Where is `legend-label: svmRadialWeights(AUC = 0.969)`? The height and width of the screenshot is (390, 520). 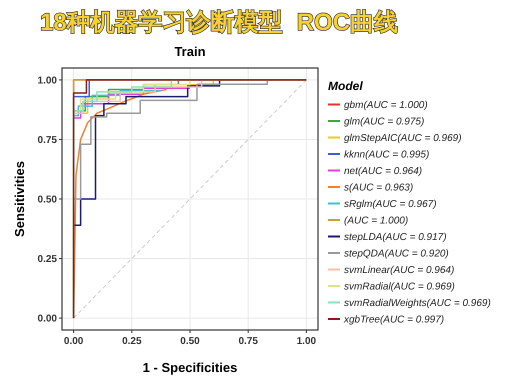
legend-label: svmRadialWeights(AUC = 0.969) is located at coordinates (417, 303).